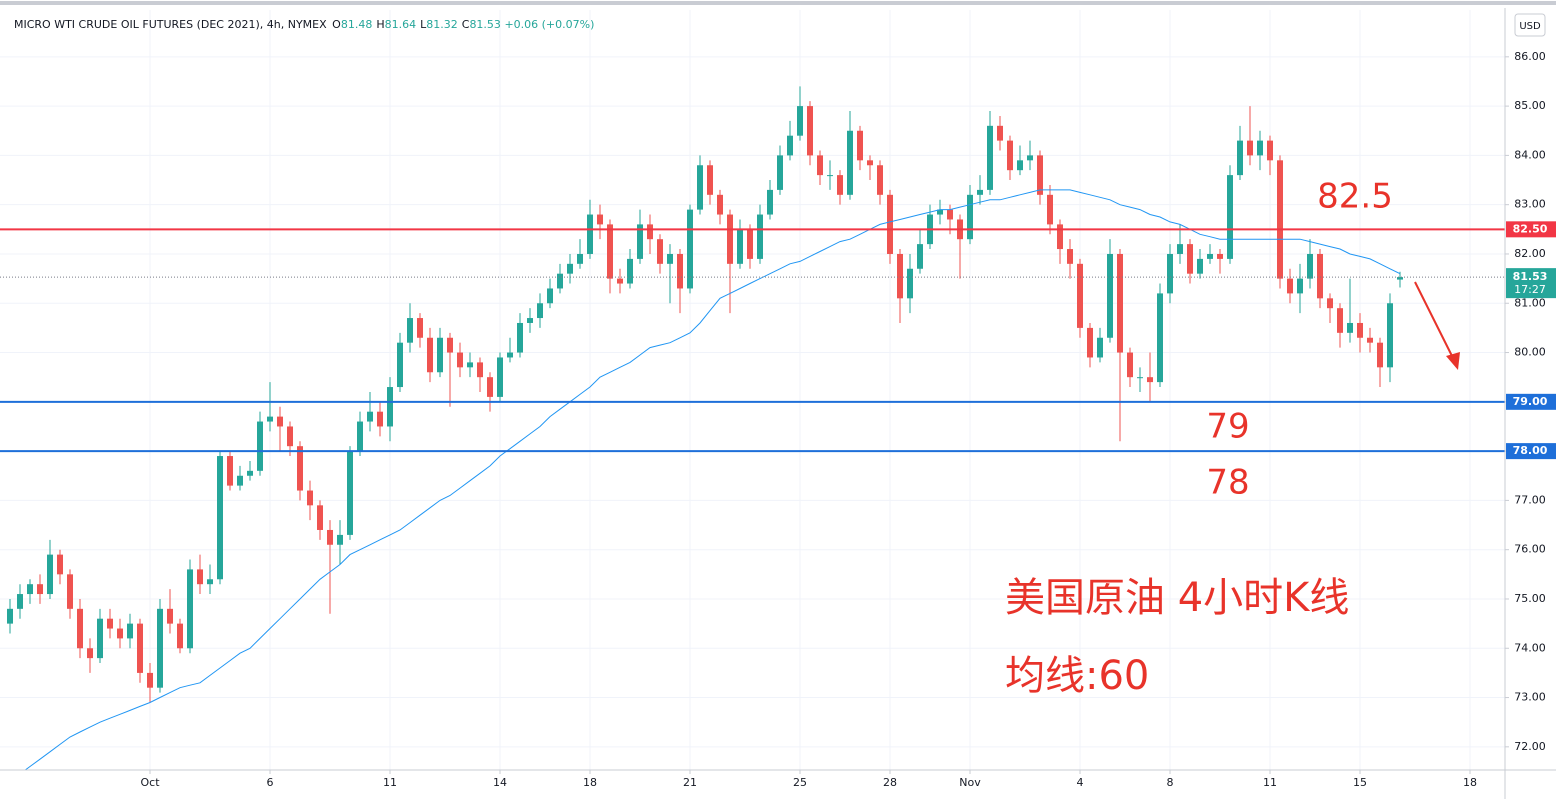  What do you see at coordinates (1530, 499) in the screenshot?
I see `y-tick-label: 77.00` at bounding box center [1530, 499].